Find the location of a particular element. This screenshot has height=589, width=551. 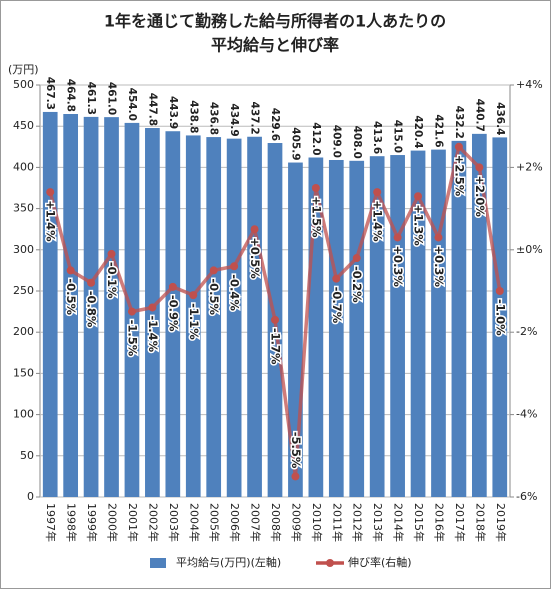

x-tick-label: 2013年 is located at coordinates (378, 522).